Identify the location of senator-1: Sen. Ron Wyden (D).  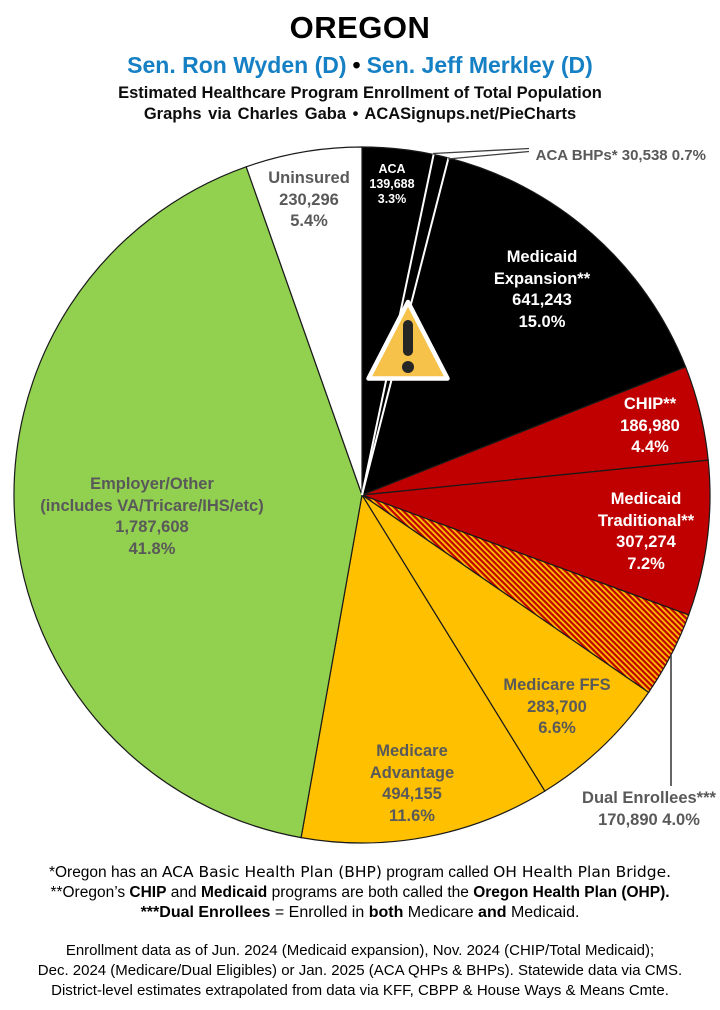
(237, 65).